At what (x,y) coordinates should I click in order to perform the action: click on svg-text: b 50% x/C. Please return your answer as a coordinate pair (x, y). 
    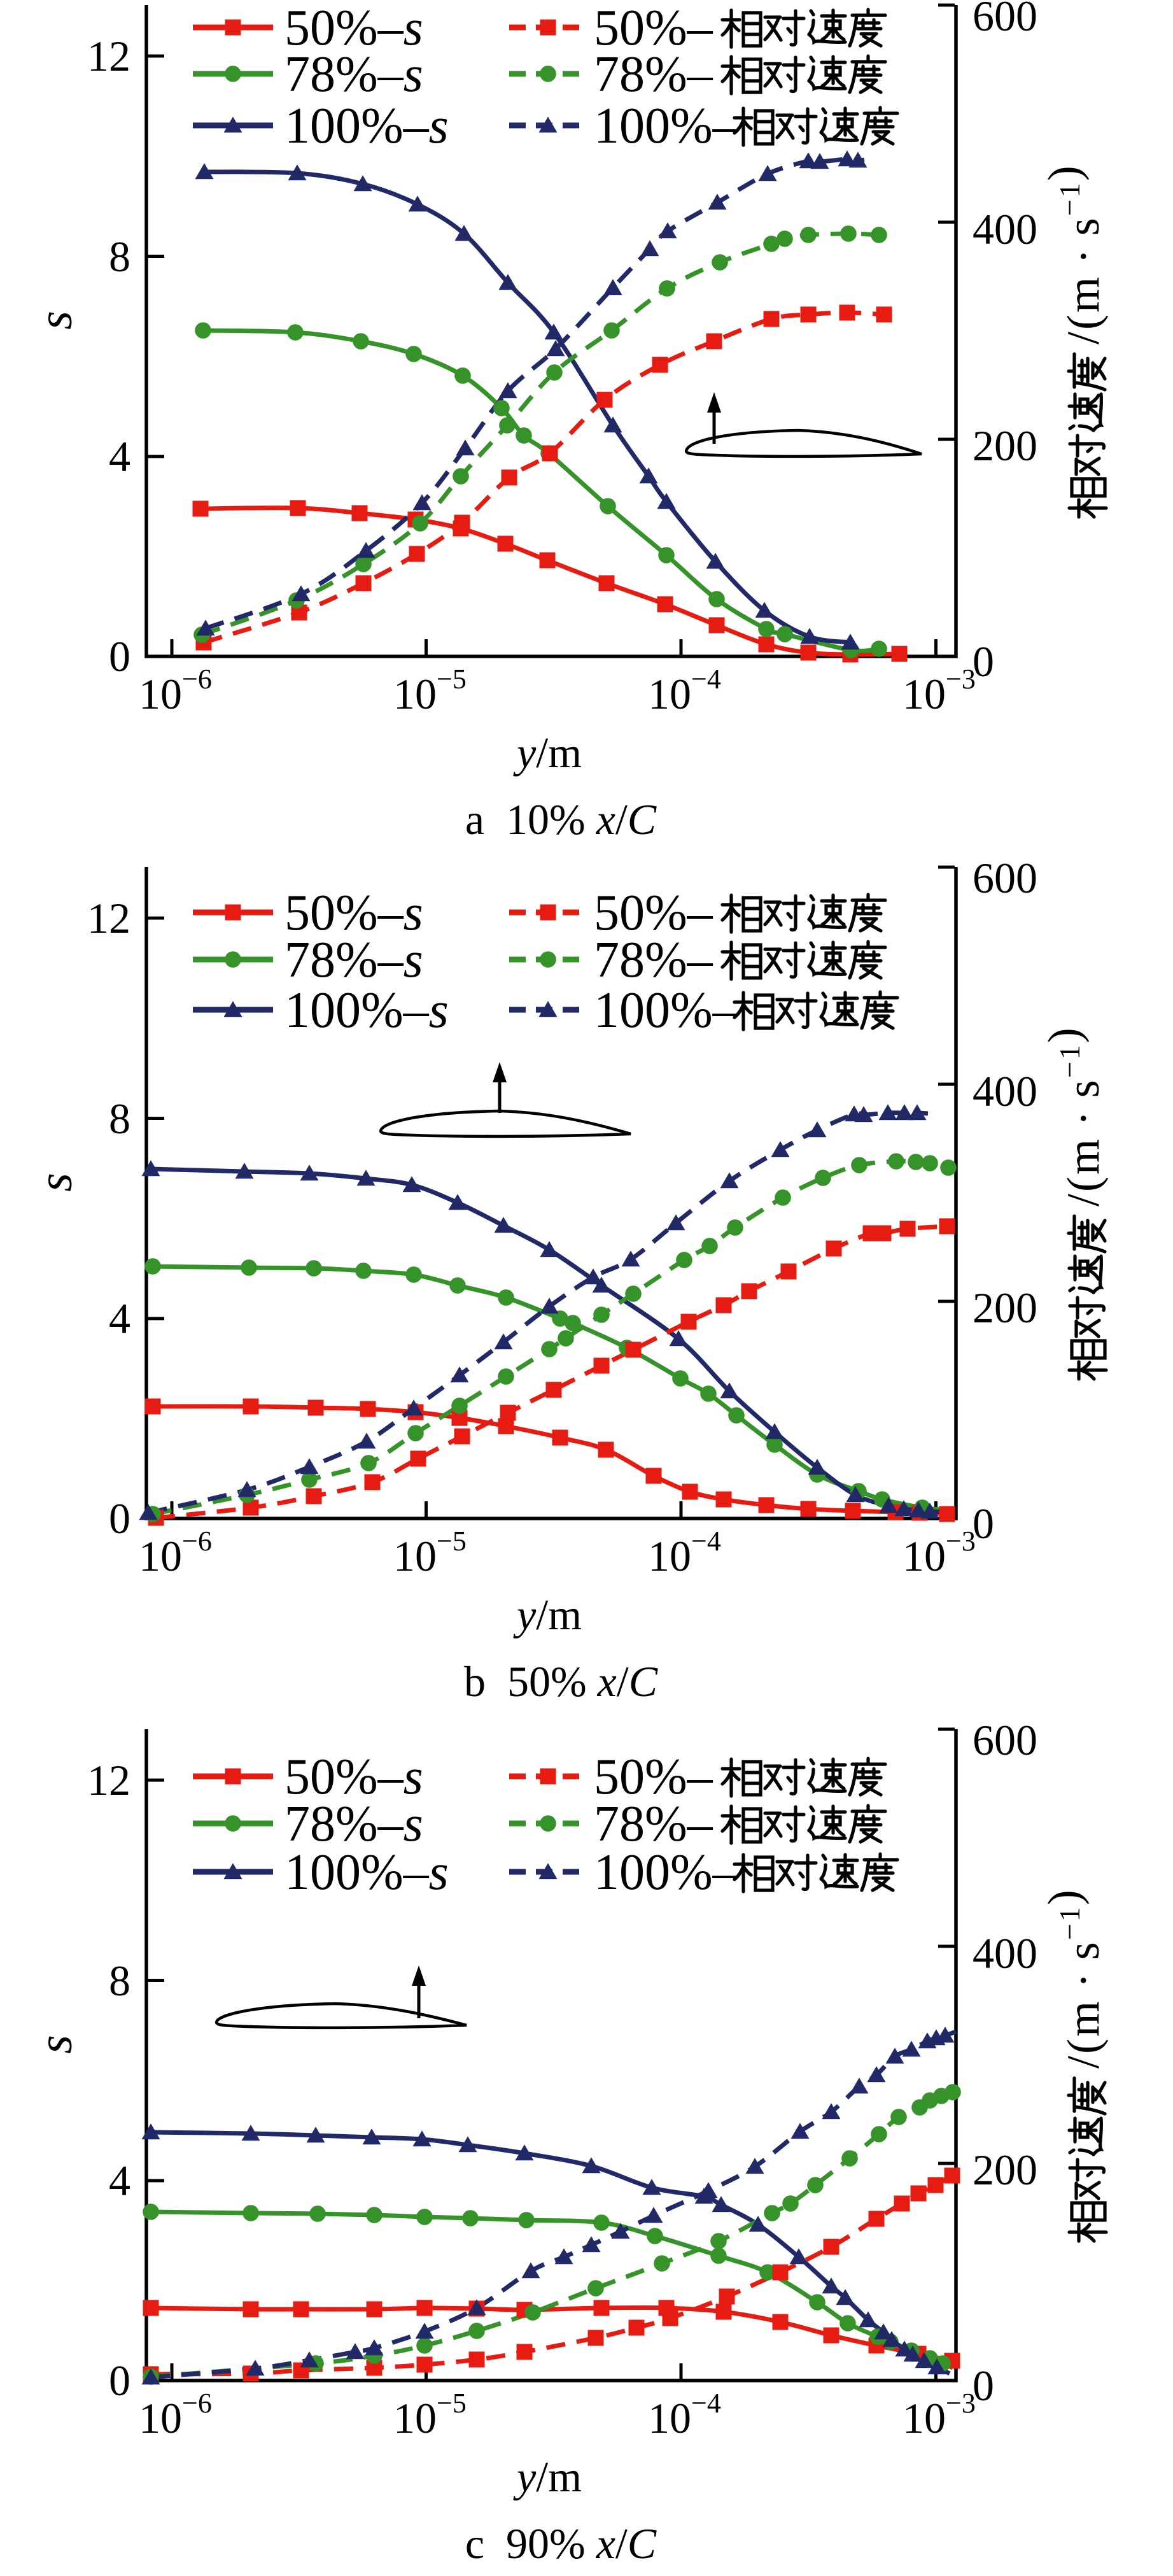
    Looking at the image, I should click on (561, 1681).